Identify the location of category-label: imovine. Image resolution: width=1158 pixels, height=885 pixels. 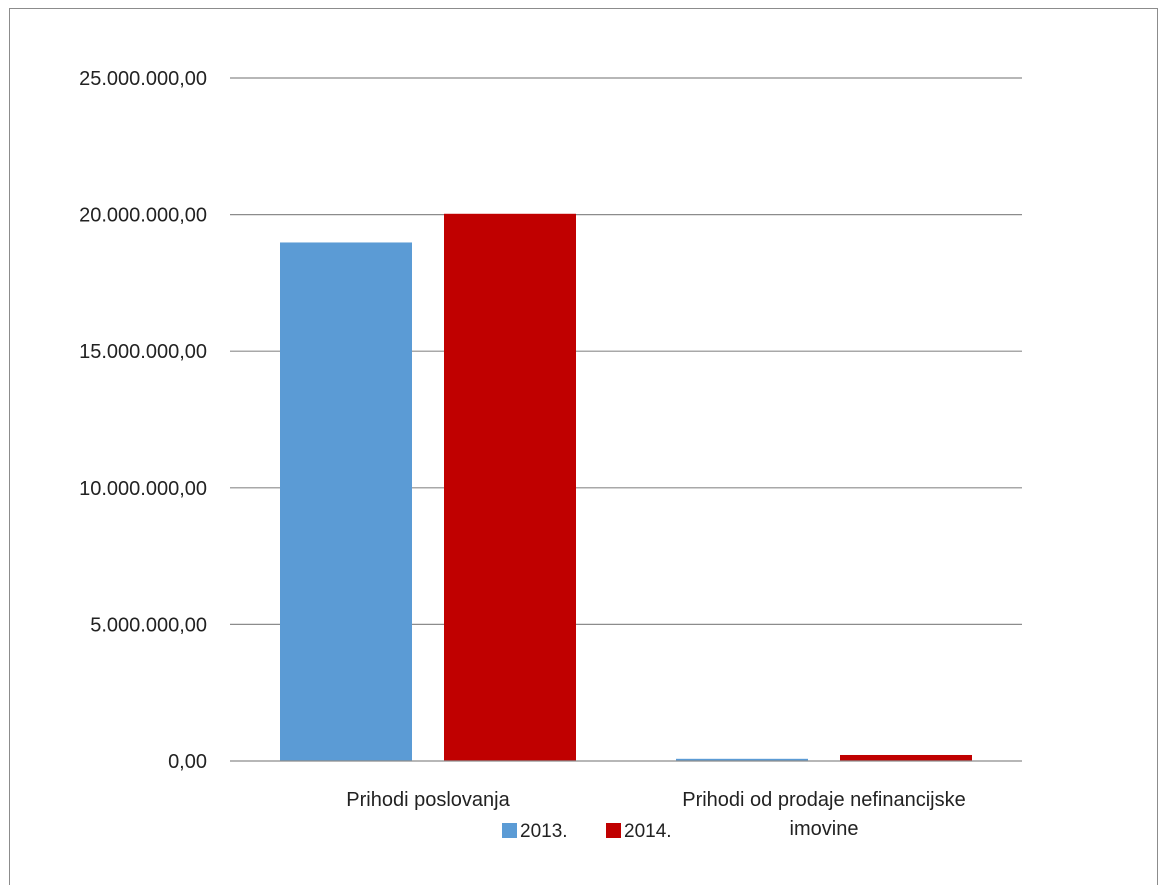
(824, 829).